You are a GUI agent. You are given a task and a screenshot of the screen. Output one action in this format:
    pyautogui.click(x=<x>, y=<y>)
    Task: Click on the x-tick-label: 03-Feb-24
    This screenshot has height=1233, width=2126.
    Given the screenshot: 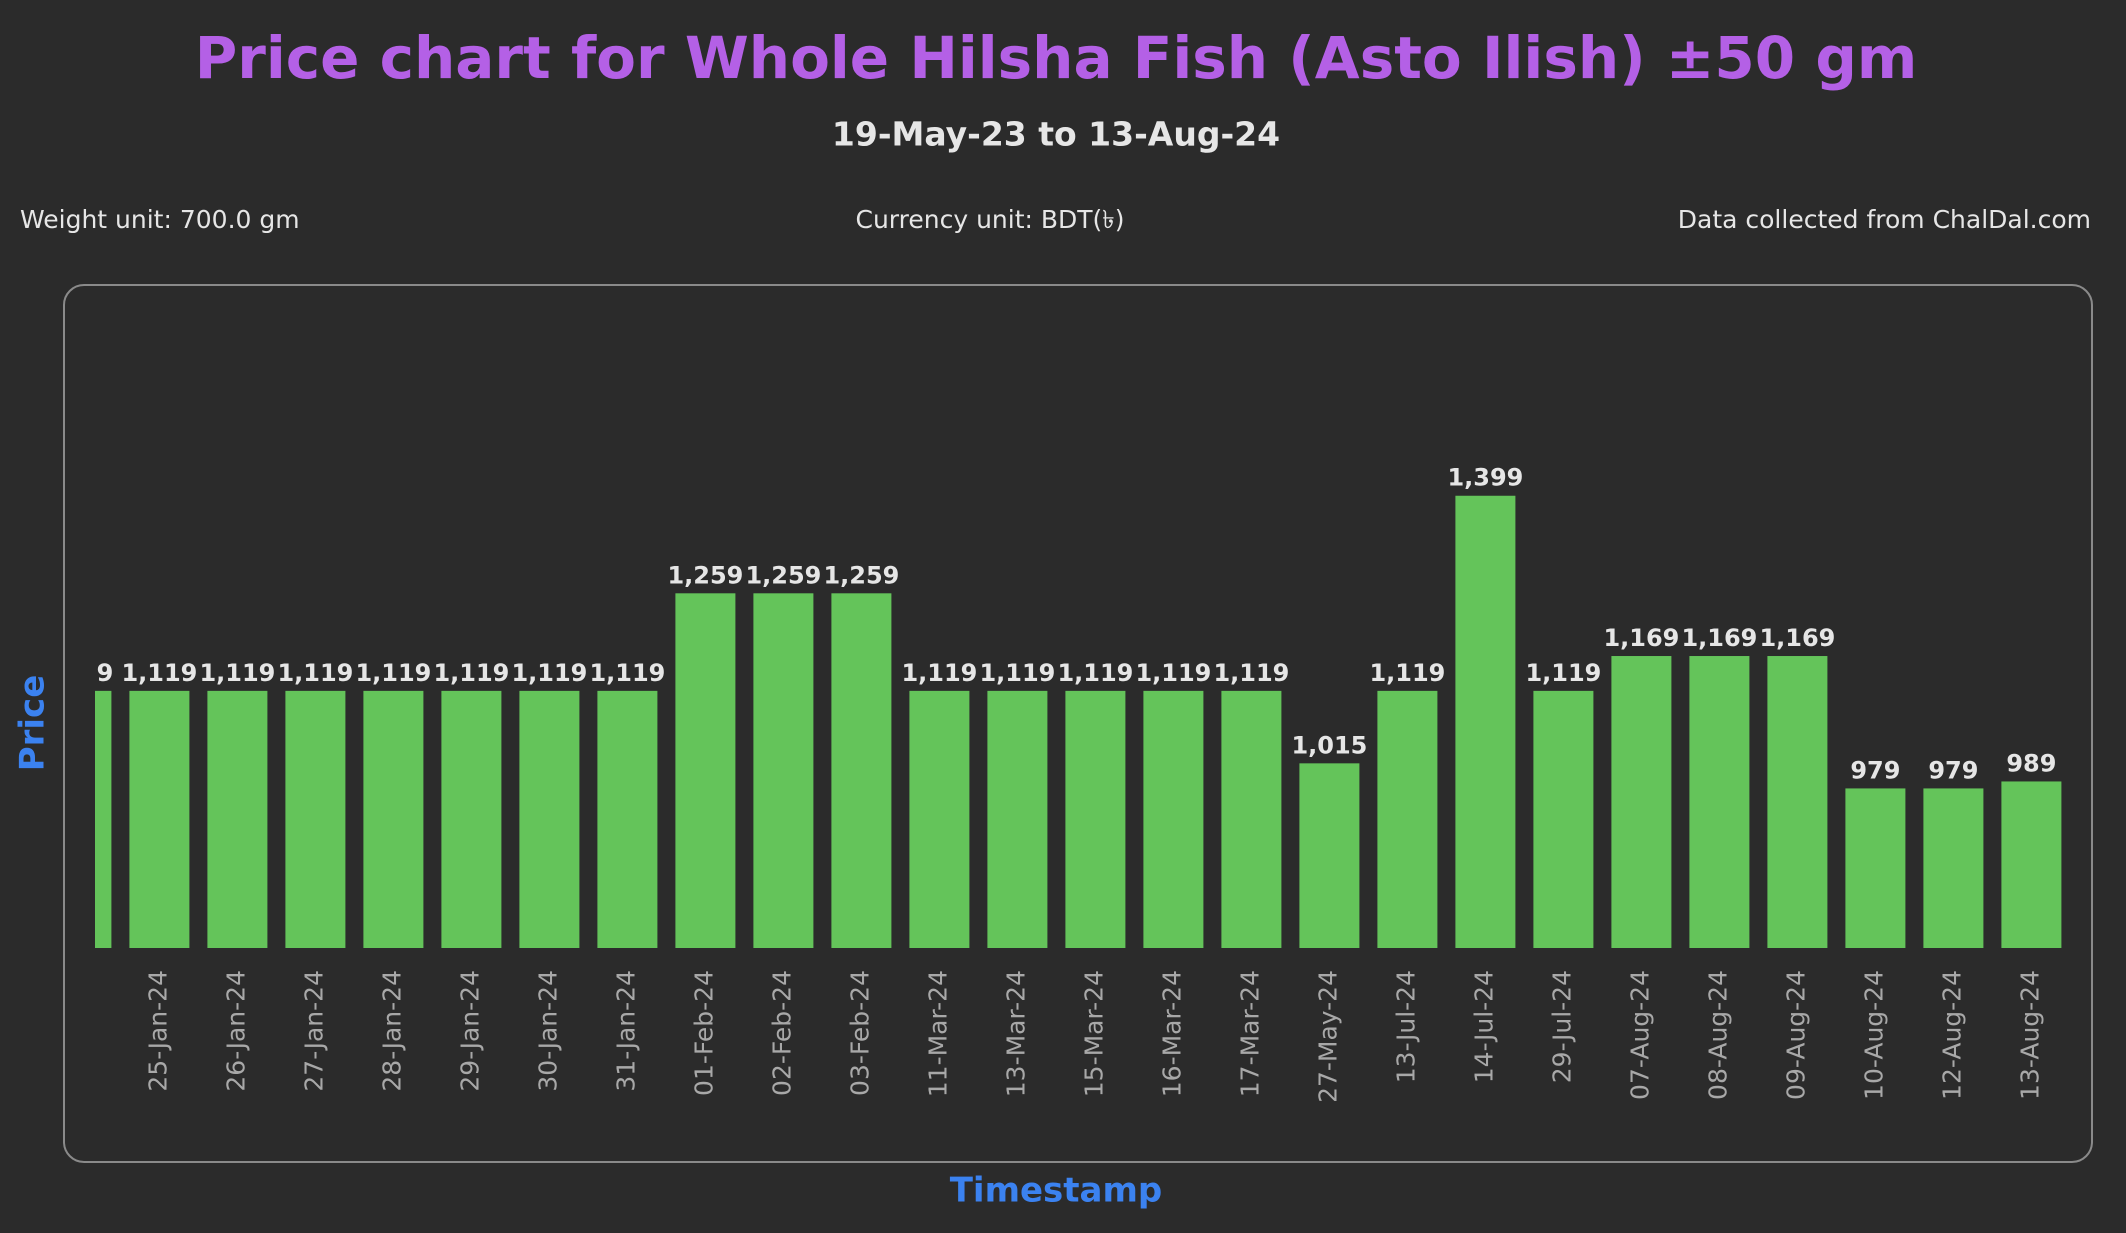 What is the action you would take?
    pyautogui.click(x=859, y=1033)
    